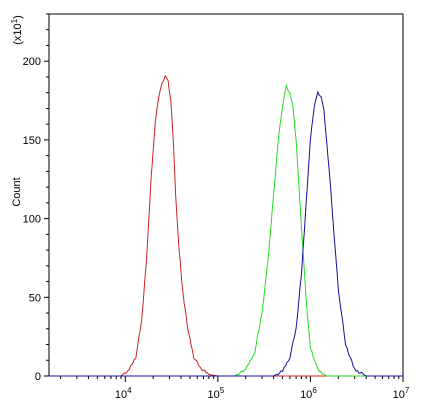 The width and height of the screenshot is (425, 407). I want to click on y-multiplier-suffix: ), so click(18, 17).